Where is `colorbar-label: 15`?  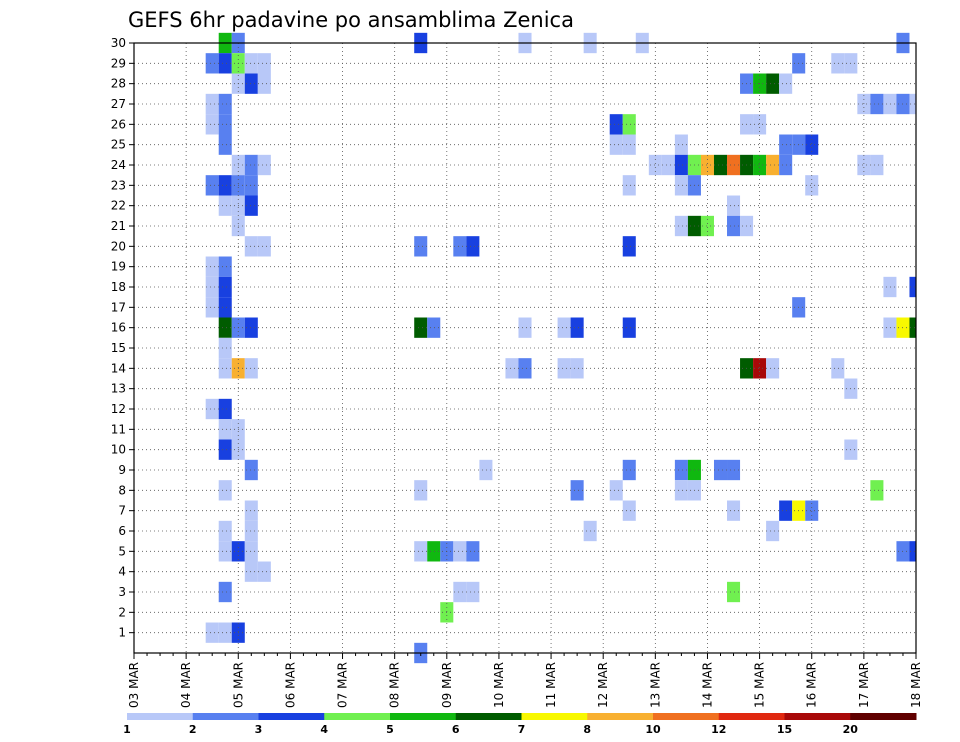
colorbar-label: 15 is located at coordinates (784, 729).